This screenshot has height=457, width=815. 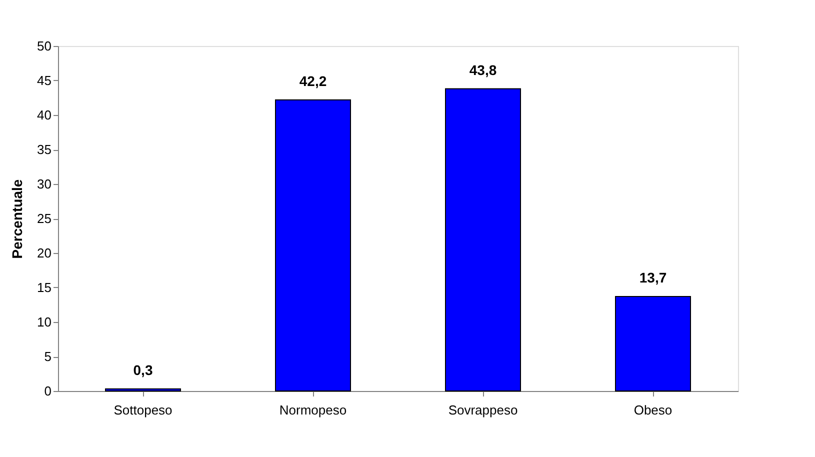 I want to click on data-label: 43,8, so click(x=483, y=70).